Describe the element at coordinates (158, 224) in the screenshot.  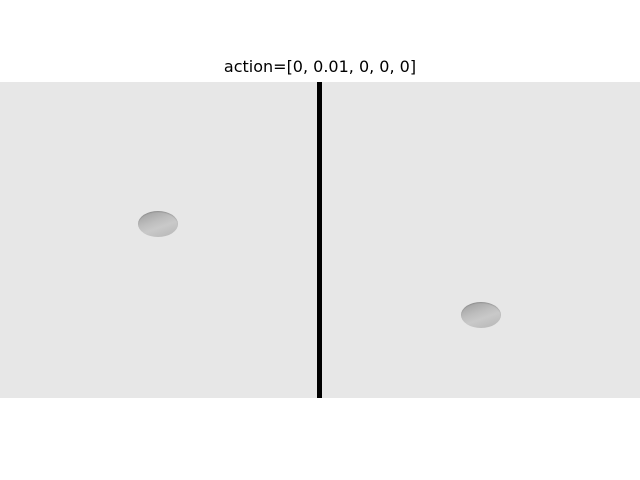
I see `left-puck` at that location.